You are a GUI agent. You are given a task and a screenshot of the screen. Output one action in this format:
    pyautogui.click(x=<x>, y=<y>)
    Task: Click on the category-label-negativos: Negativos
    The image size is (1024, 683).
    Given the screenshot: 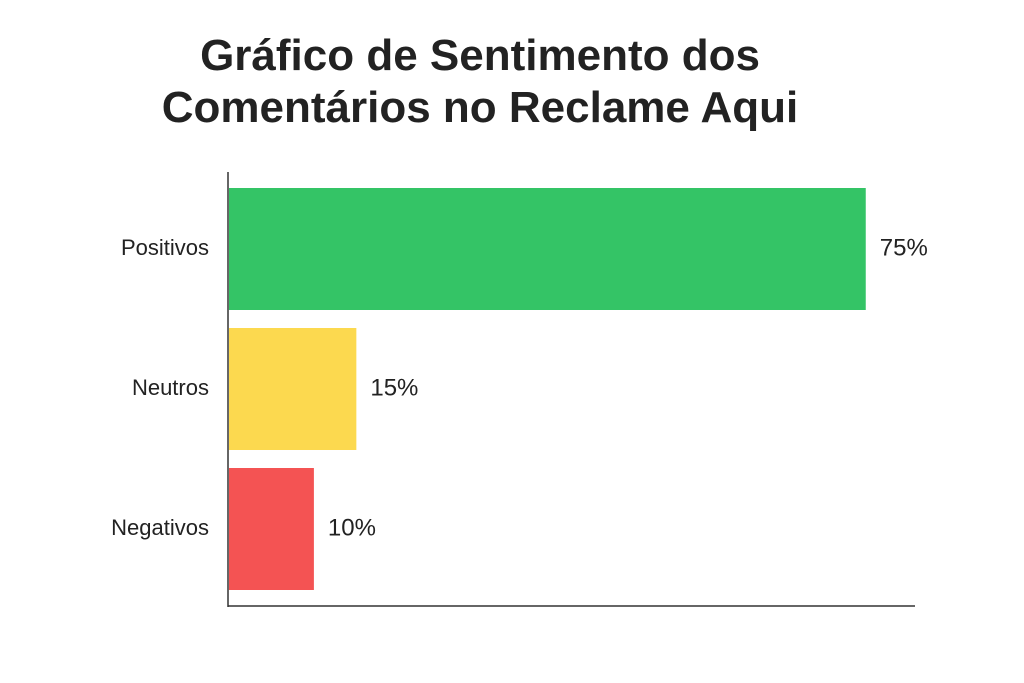 What is the action you would take?
    pyautogui.click(x=160, y=527)
    